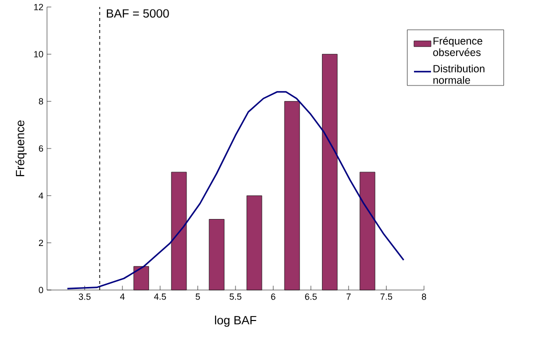 Image resolution: width=539 pixels, height=357 pixels. Describe the element at coordinates (198, 297) in the screenshot. I see `x-tick-label: 5` at that location.